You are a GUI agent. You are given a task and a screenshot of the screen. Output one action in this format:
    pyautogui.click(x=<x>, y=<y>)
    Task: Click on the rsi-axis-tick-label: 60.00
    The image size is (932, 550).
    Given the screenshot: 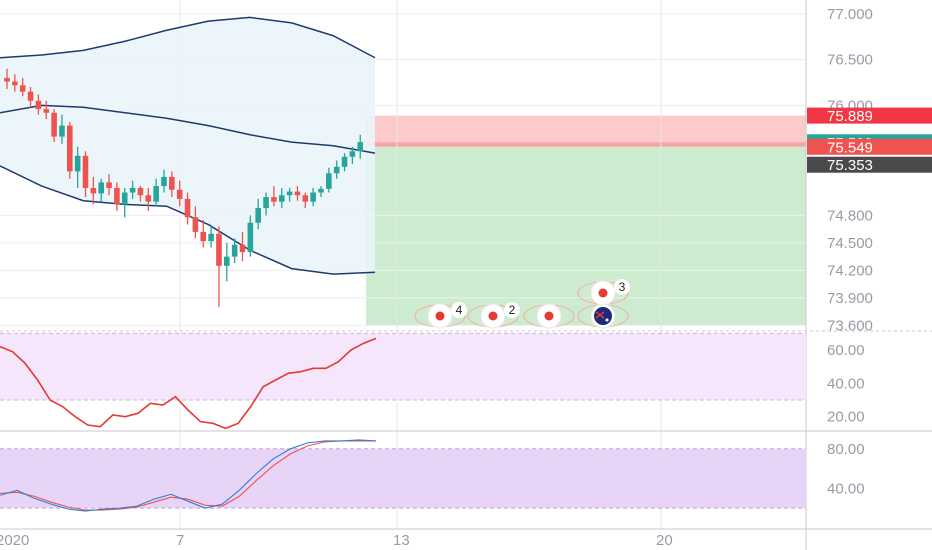 What is the action you would take?
    pyautogui.click(x=846, y=350)
    